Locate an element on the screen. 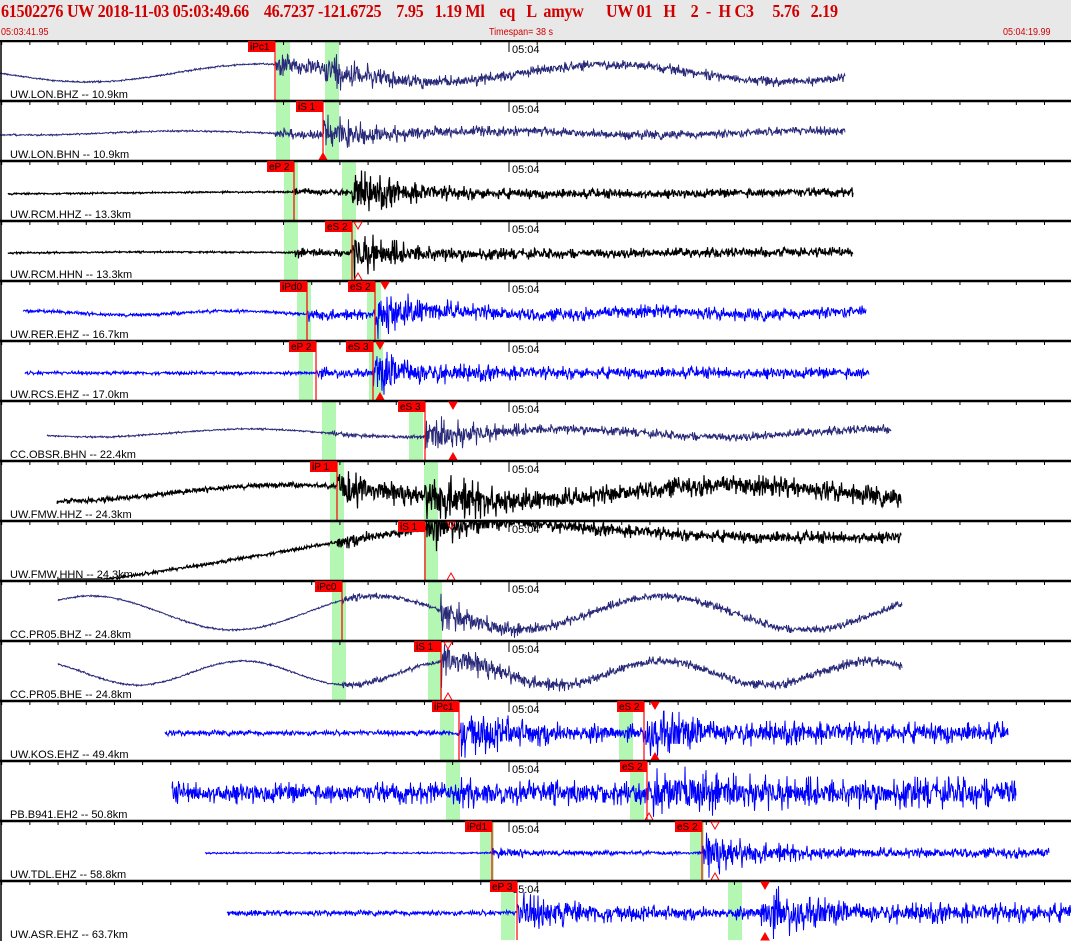  station-label: UW.ASR.EHZ -- 63.7km is located at coordinates (69, 935).